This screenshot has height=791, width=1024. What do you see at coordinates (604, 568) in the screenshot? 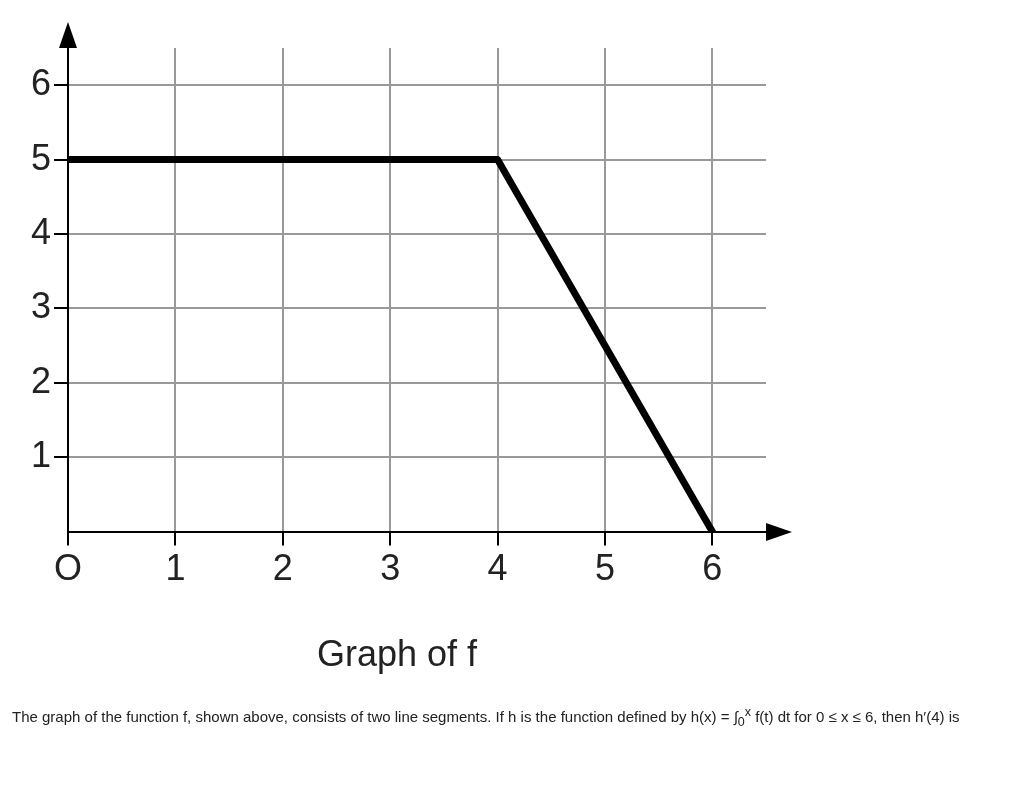
I see `x-tick-label: 5` at bounding box center [604, 568].